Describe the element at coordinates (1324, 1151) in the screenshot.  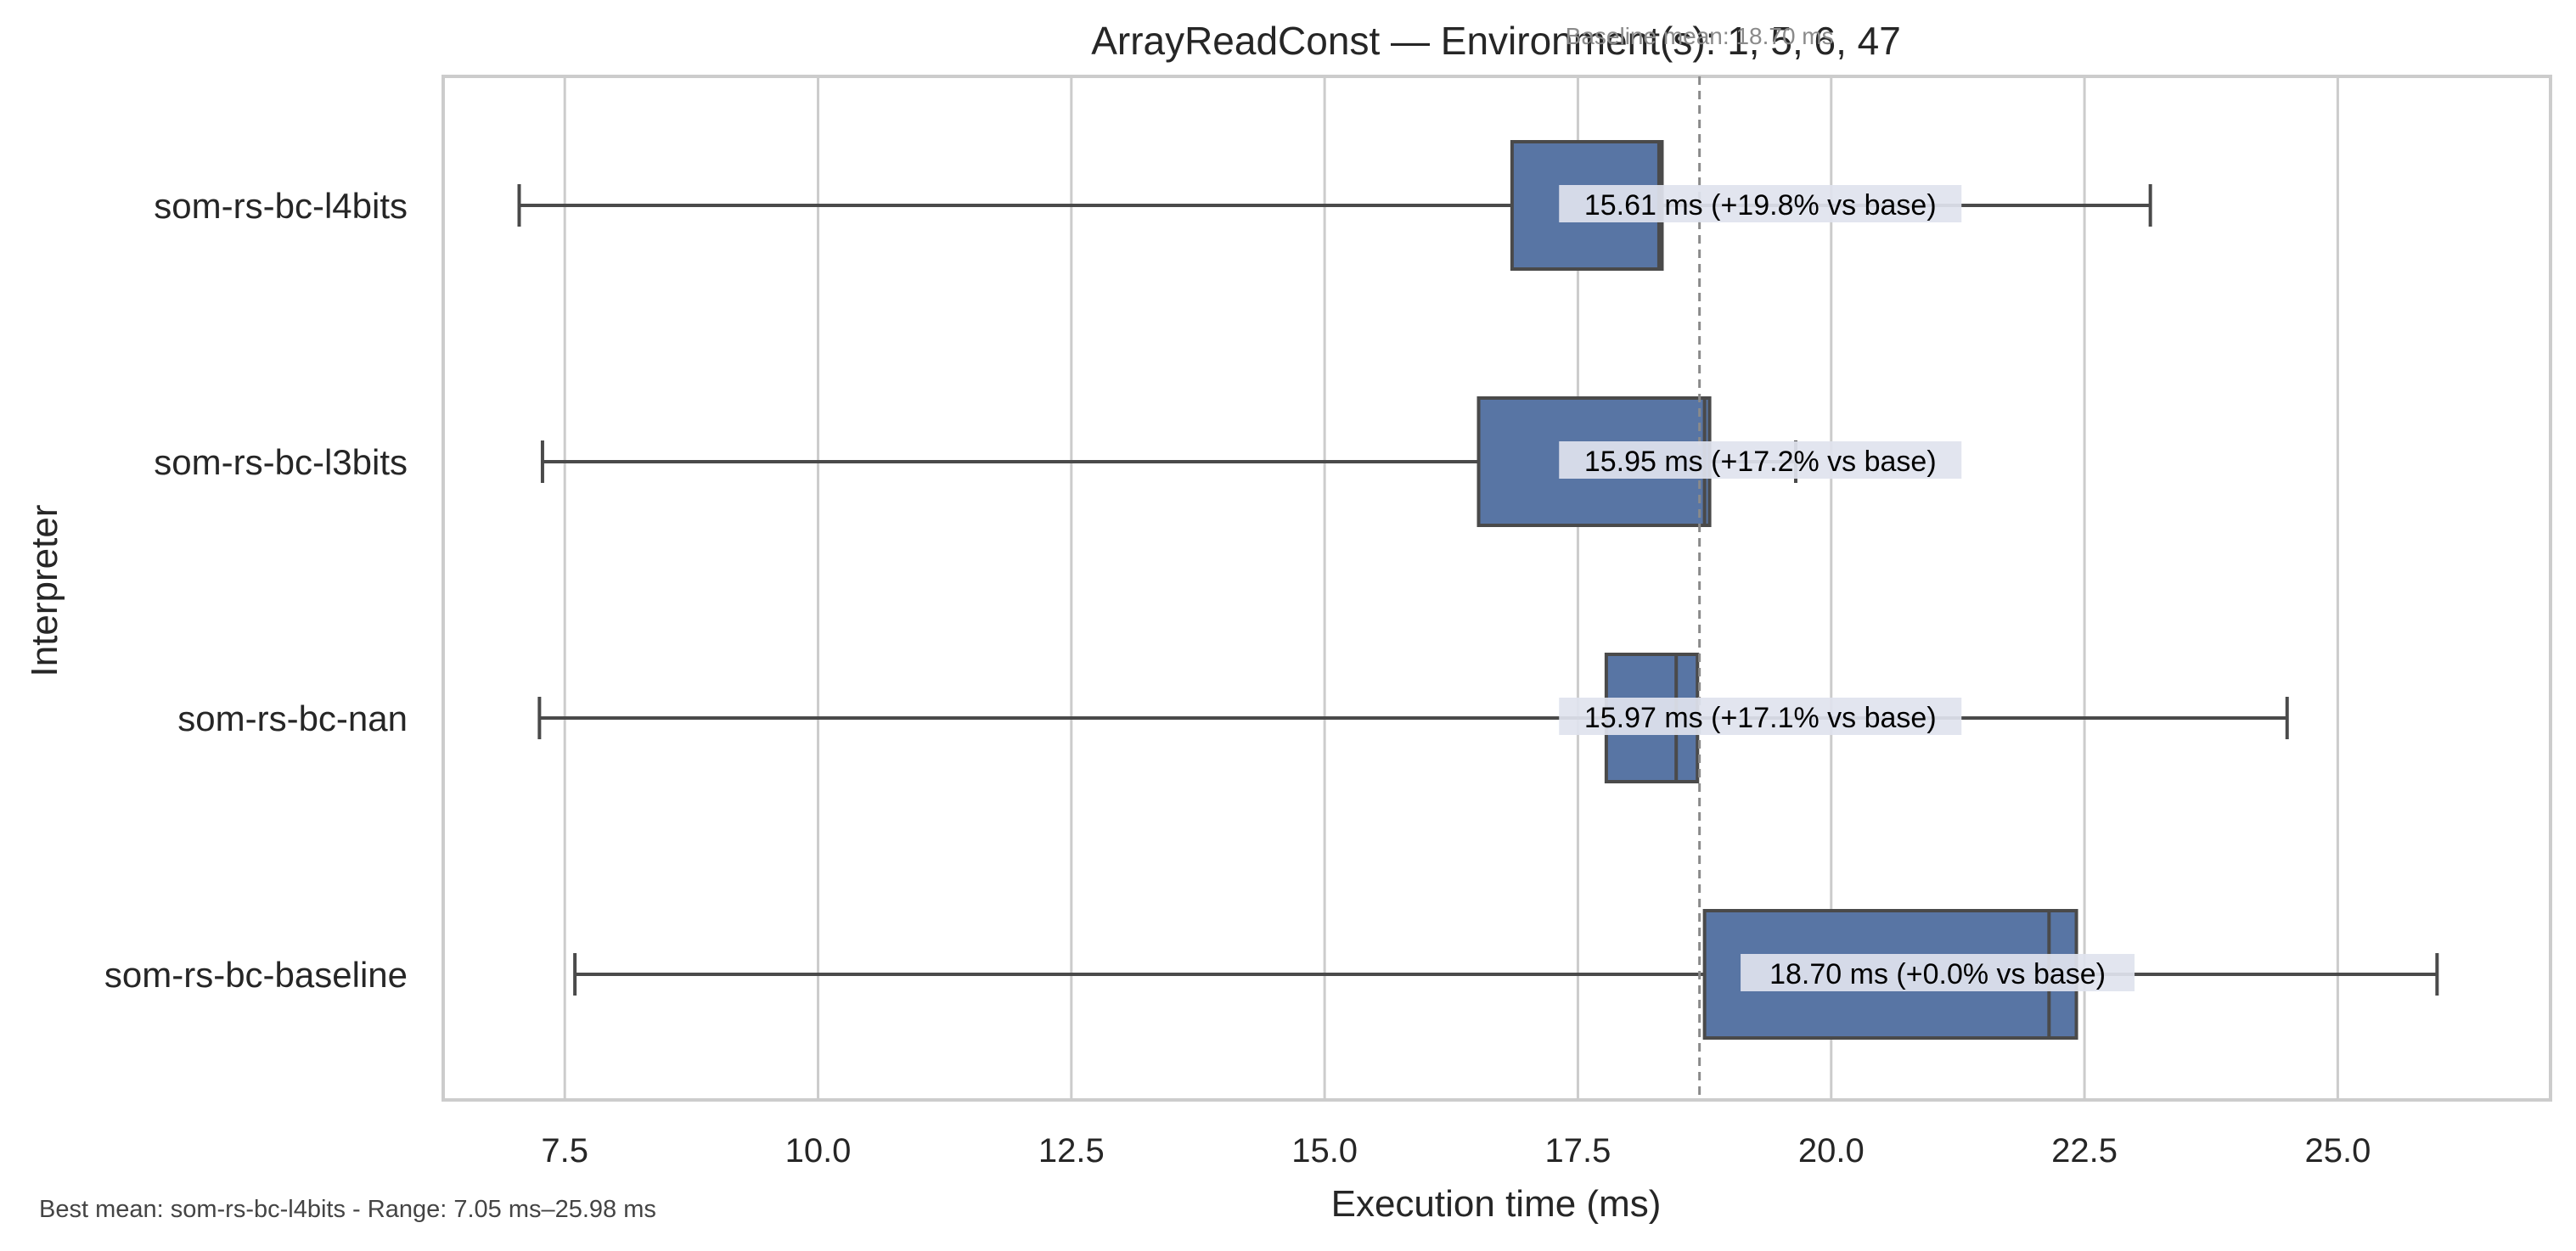
I see `x-tick-label: 15.0` at that location.